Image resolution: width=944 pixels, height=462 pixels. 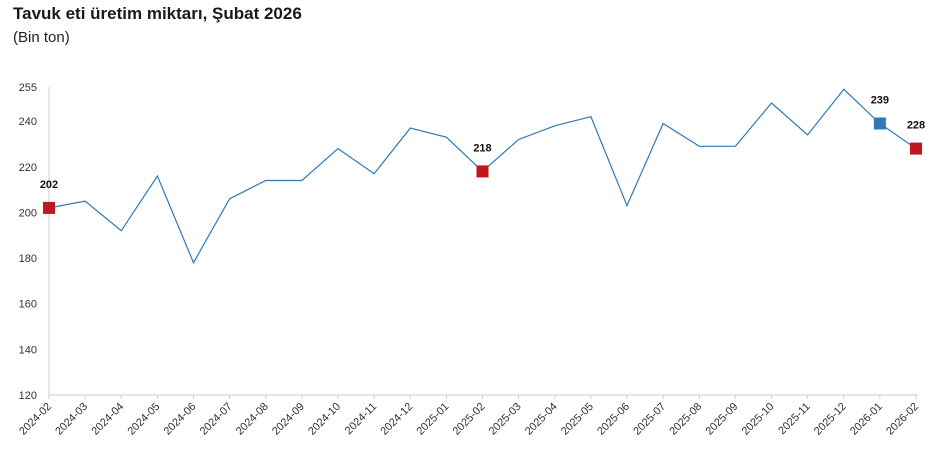 What do you see at coordinates (649, 419) in the screenshot?
I see `x-tick-label: 2025-07` at bounding box center [649, 419].